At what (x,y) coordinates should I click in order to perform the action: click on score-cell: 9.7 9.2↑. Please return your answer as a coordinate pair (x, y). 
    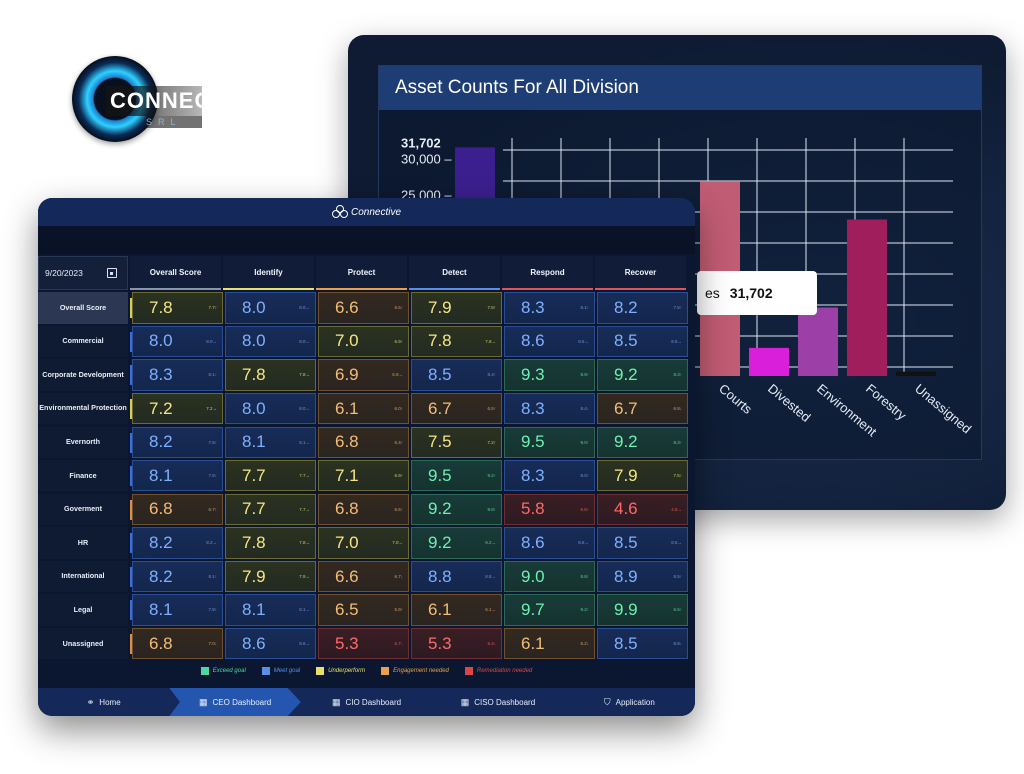
    Looking at the image, I should click on (549, 610).